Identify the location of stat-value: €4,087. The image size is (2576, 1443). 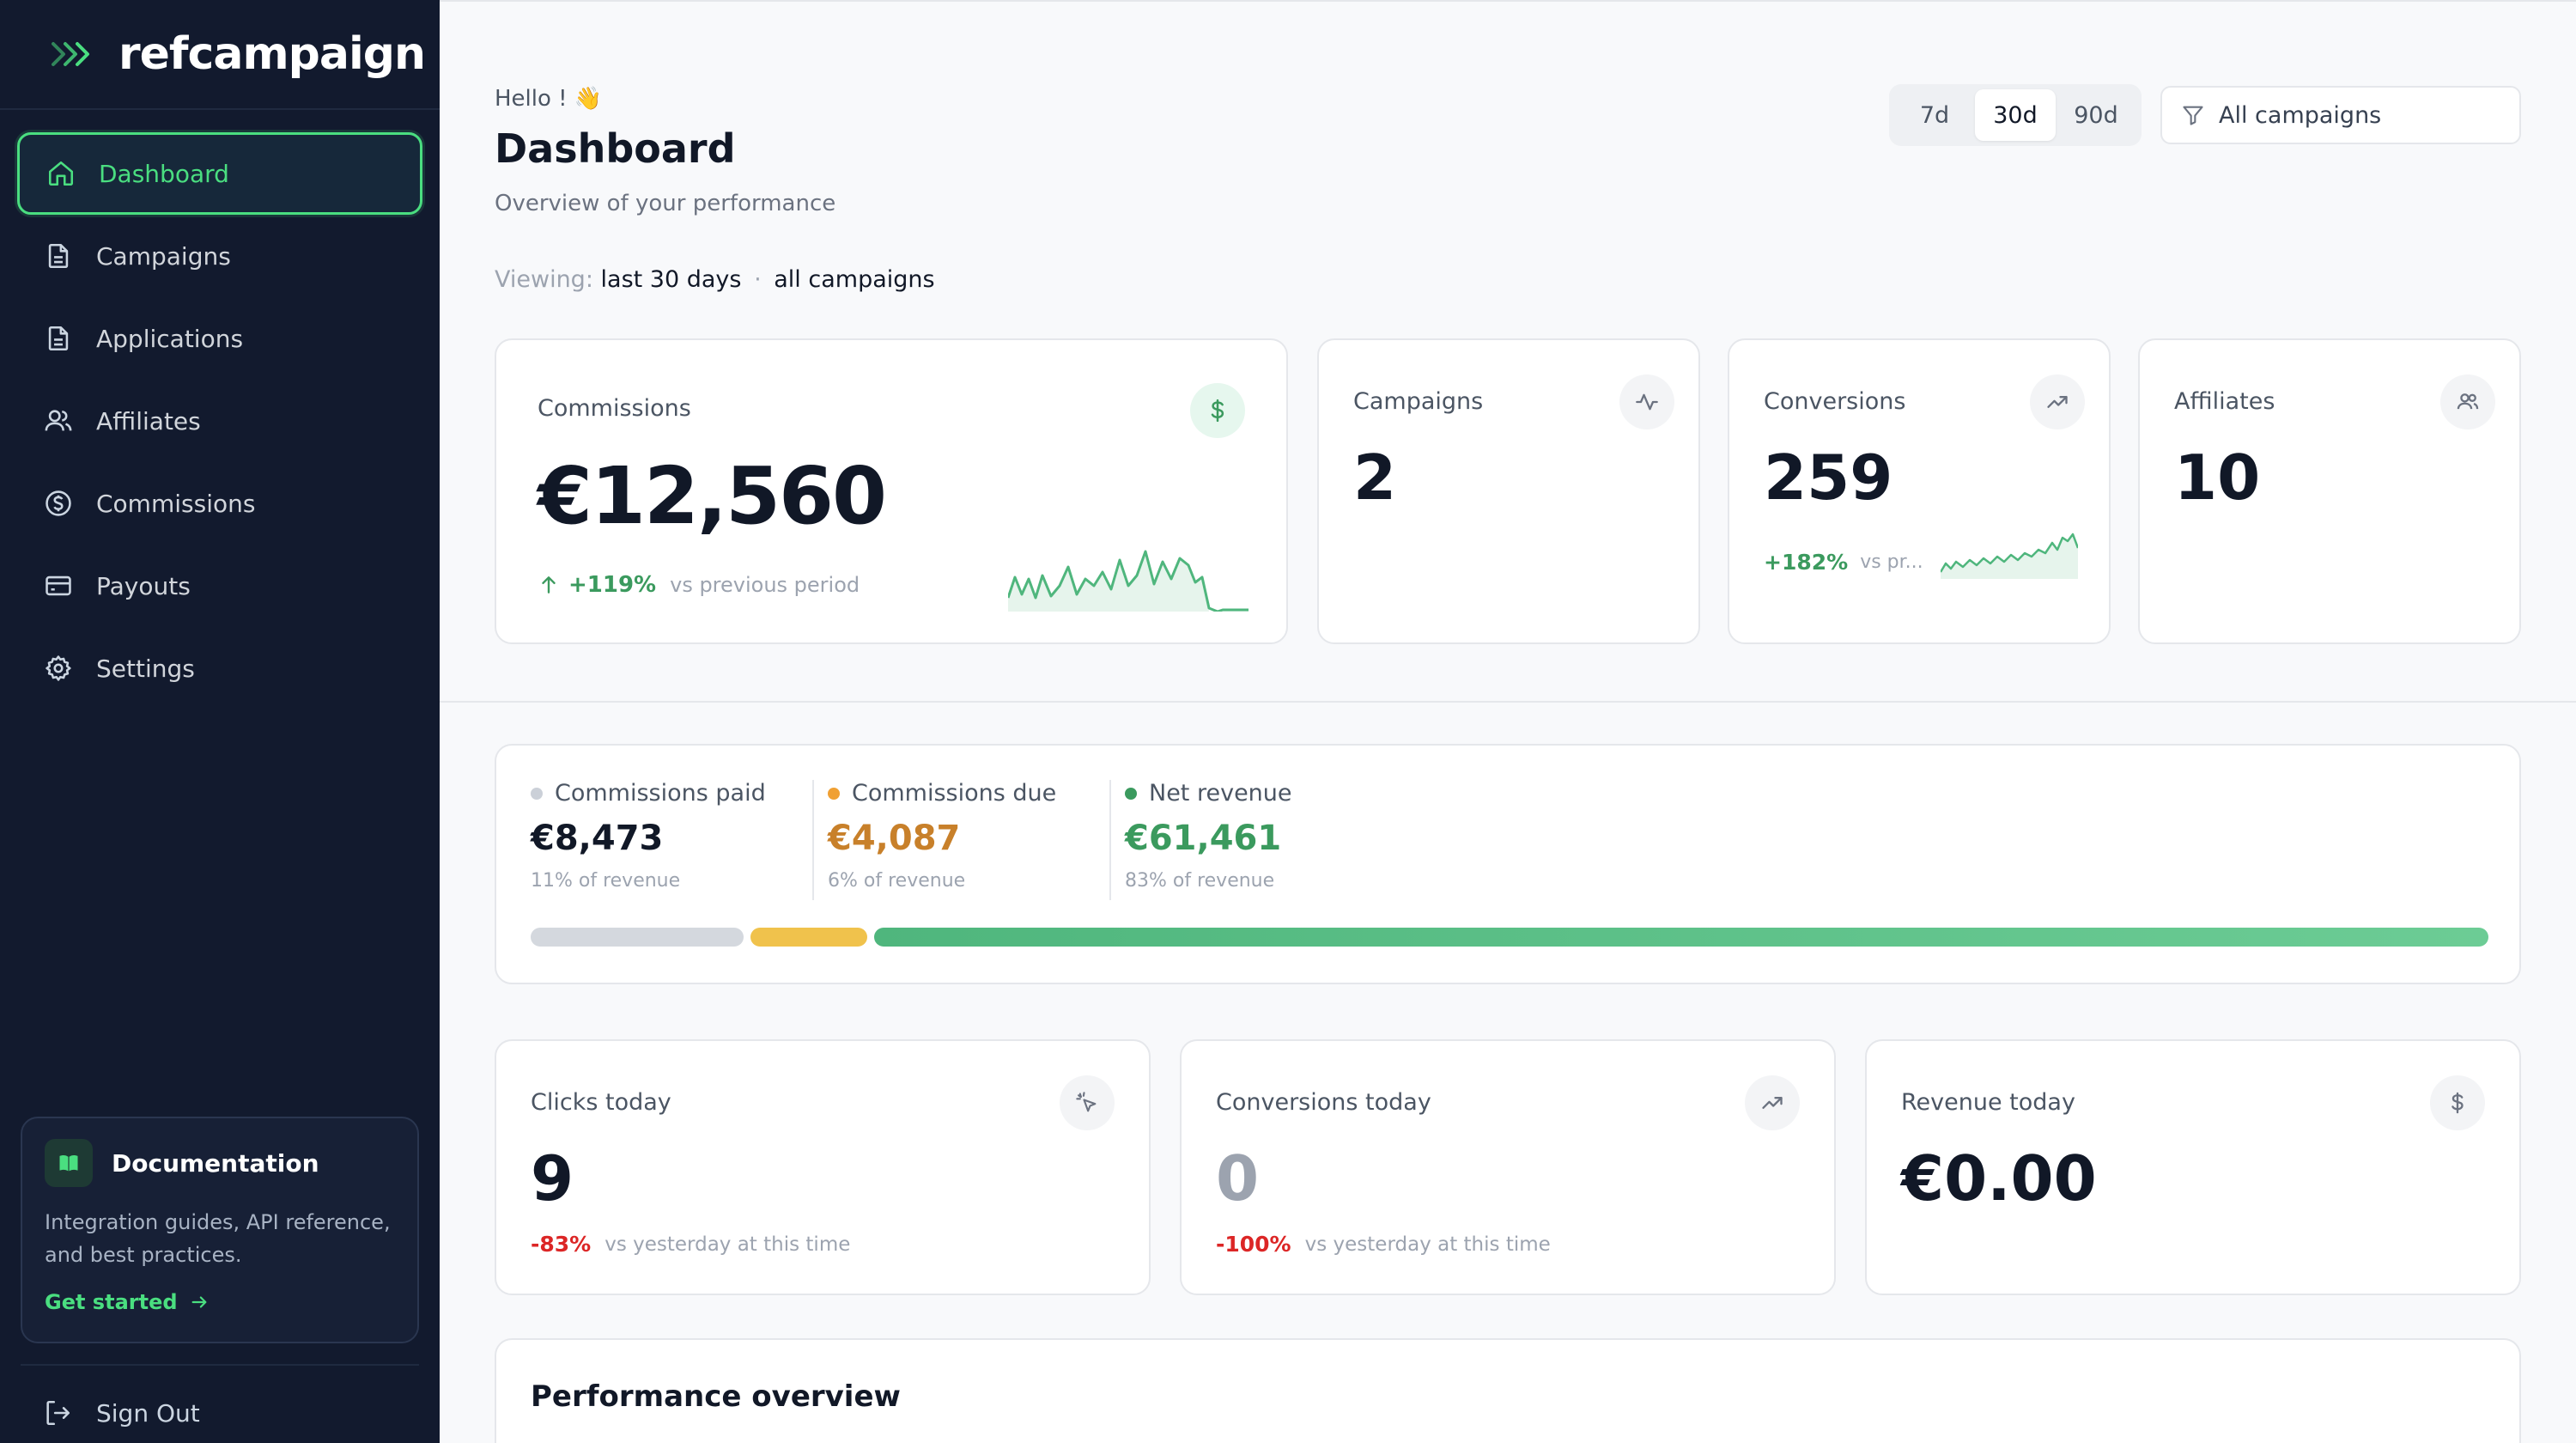
(895, 838).